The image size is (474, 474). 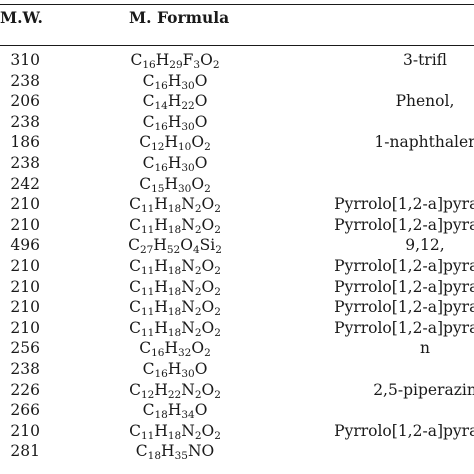 I want to click on header-formula: M. Formula, so click(x=179, y=17).